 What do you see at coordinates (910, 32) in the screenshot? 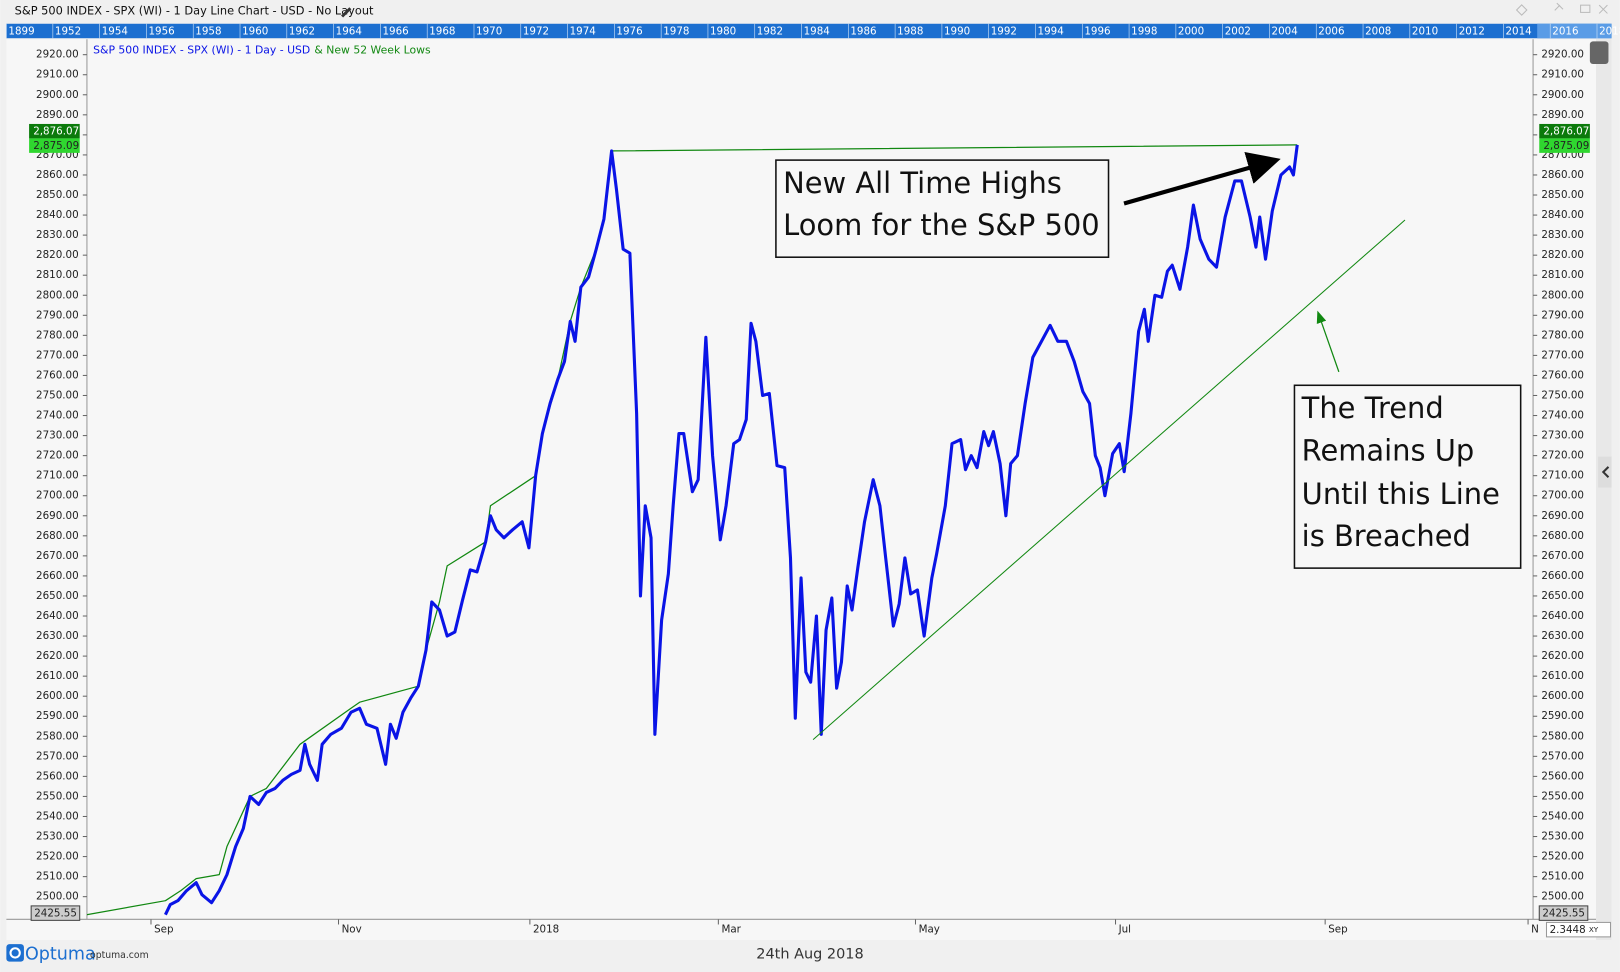
I see `navigator-year: 1988` at bounding box center [910, 32].